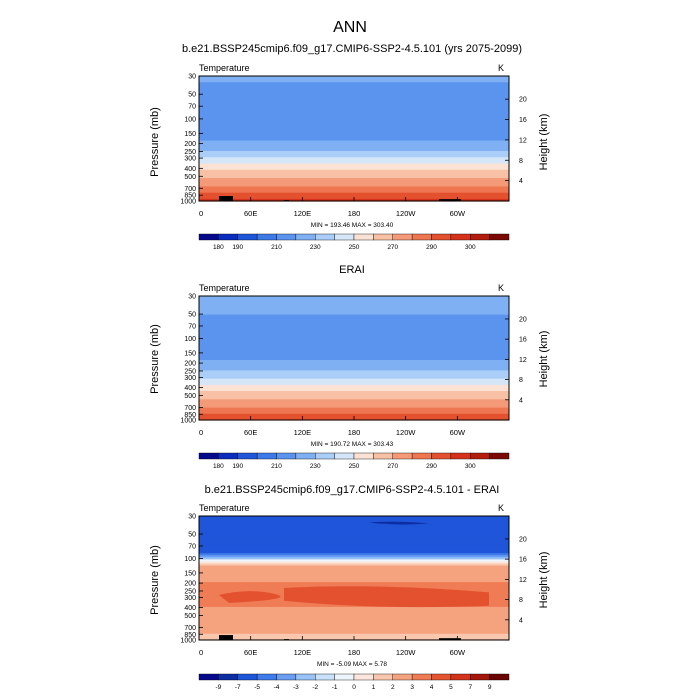 This screenshot has width=700, height=700. I want to click on stats-label: MIN = 190.72 MAX = 303.43, so click(352, 444).